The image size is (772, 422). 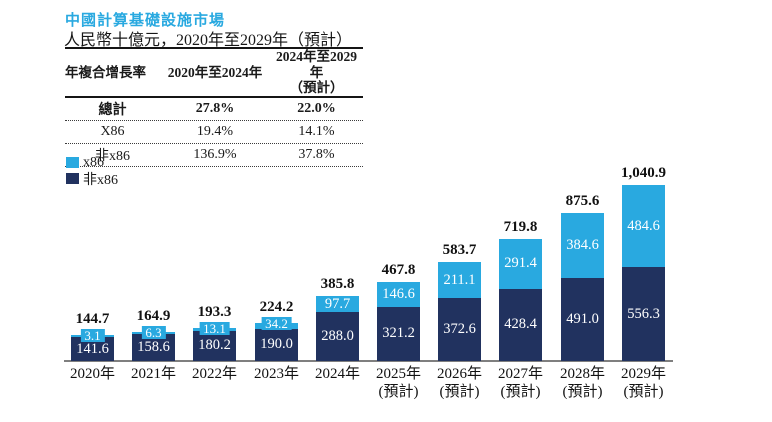 I want to click on bar-group-2028年: 491.0 384.6 875.6, so click(x=582, y=277).